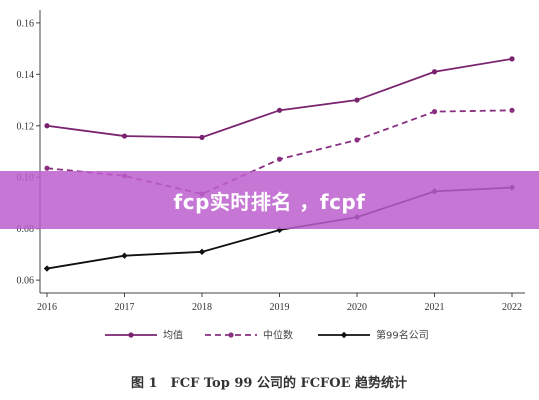 The height and width of the screenshot is (400, 539). I want to click on y-tick-label: 0.12, so click(26, 126).